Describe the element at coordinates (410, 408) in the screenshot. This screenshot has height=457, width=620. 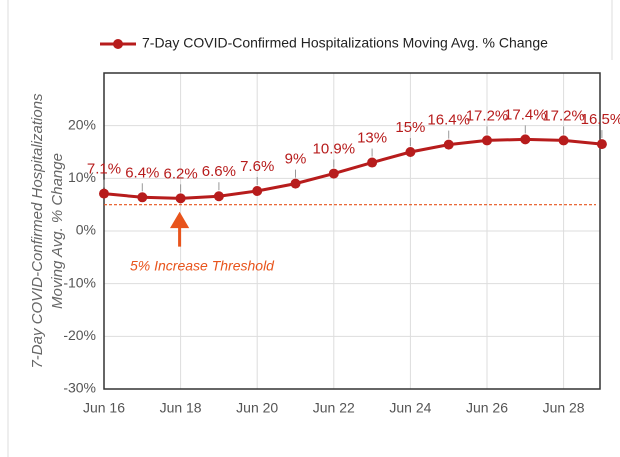
I see `x-tick-label: Jun 24` at that location.